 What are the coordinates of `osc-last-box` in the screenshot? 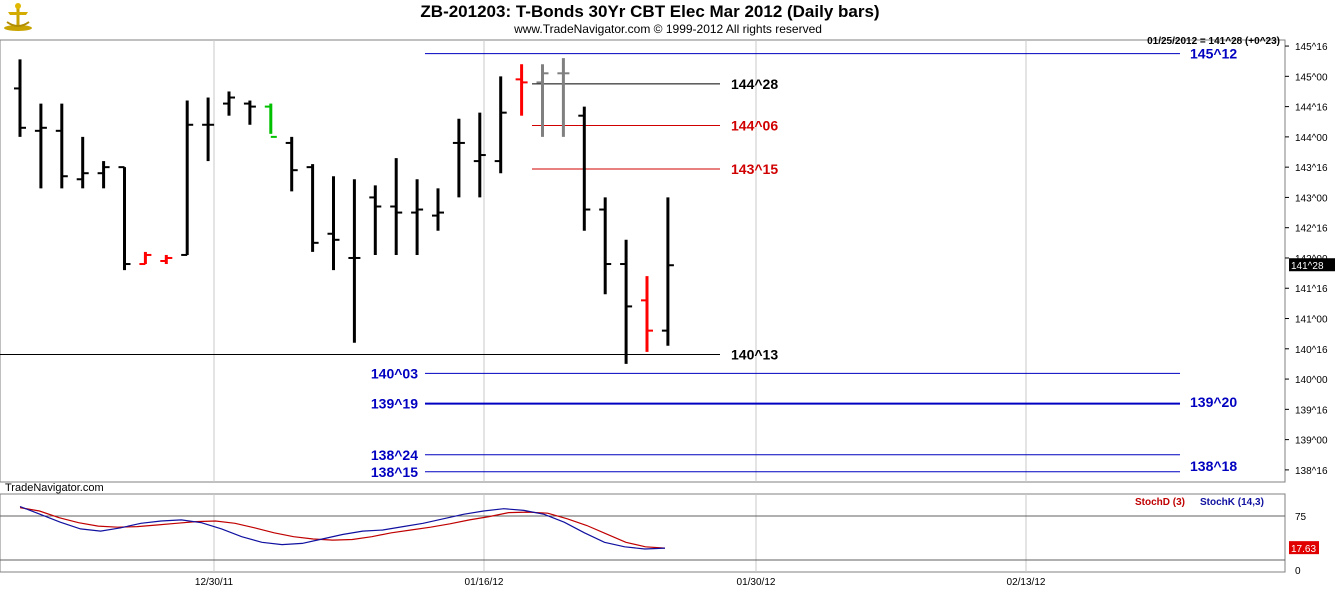 It's located at (1304, 548).